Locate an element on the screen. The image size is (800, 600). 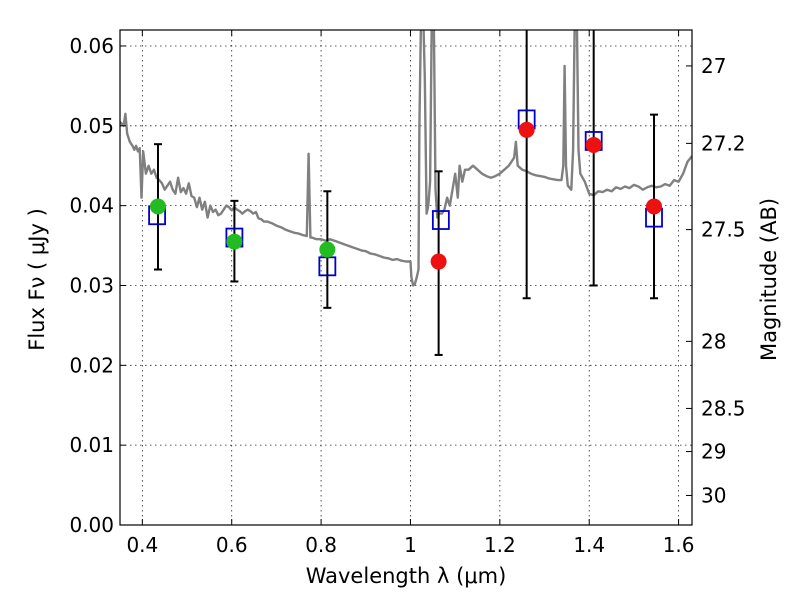
y-tick-label: 0.01 is located at coordinates (91, 445).